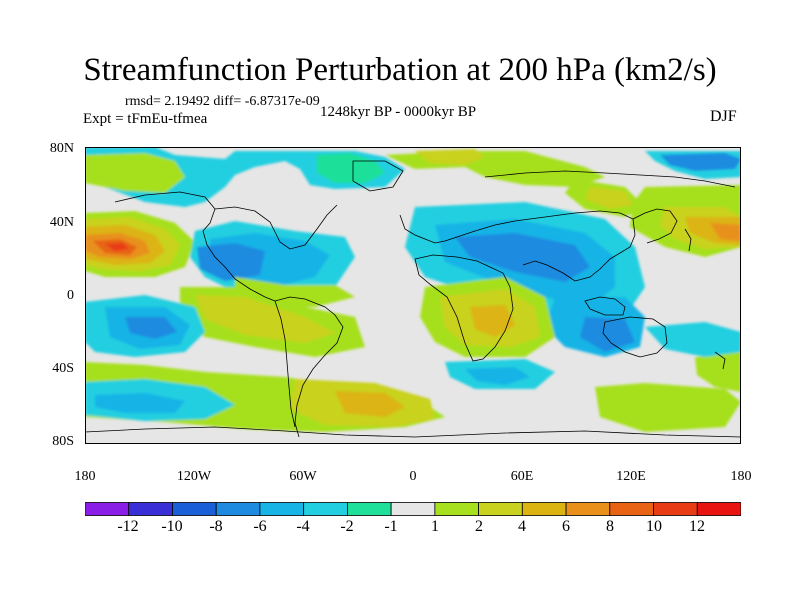 The height and width of the screenshot is (600, 800). What do you see at coordinates (522, 476) in the screenshot?
I see `xtick-60e: 60E` at bounding box center [522, 476].